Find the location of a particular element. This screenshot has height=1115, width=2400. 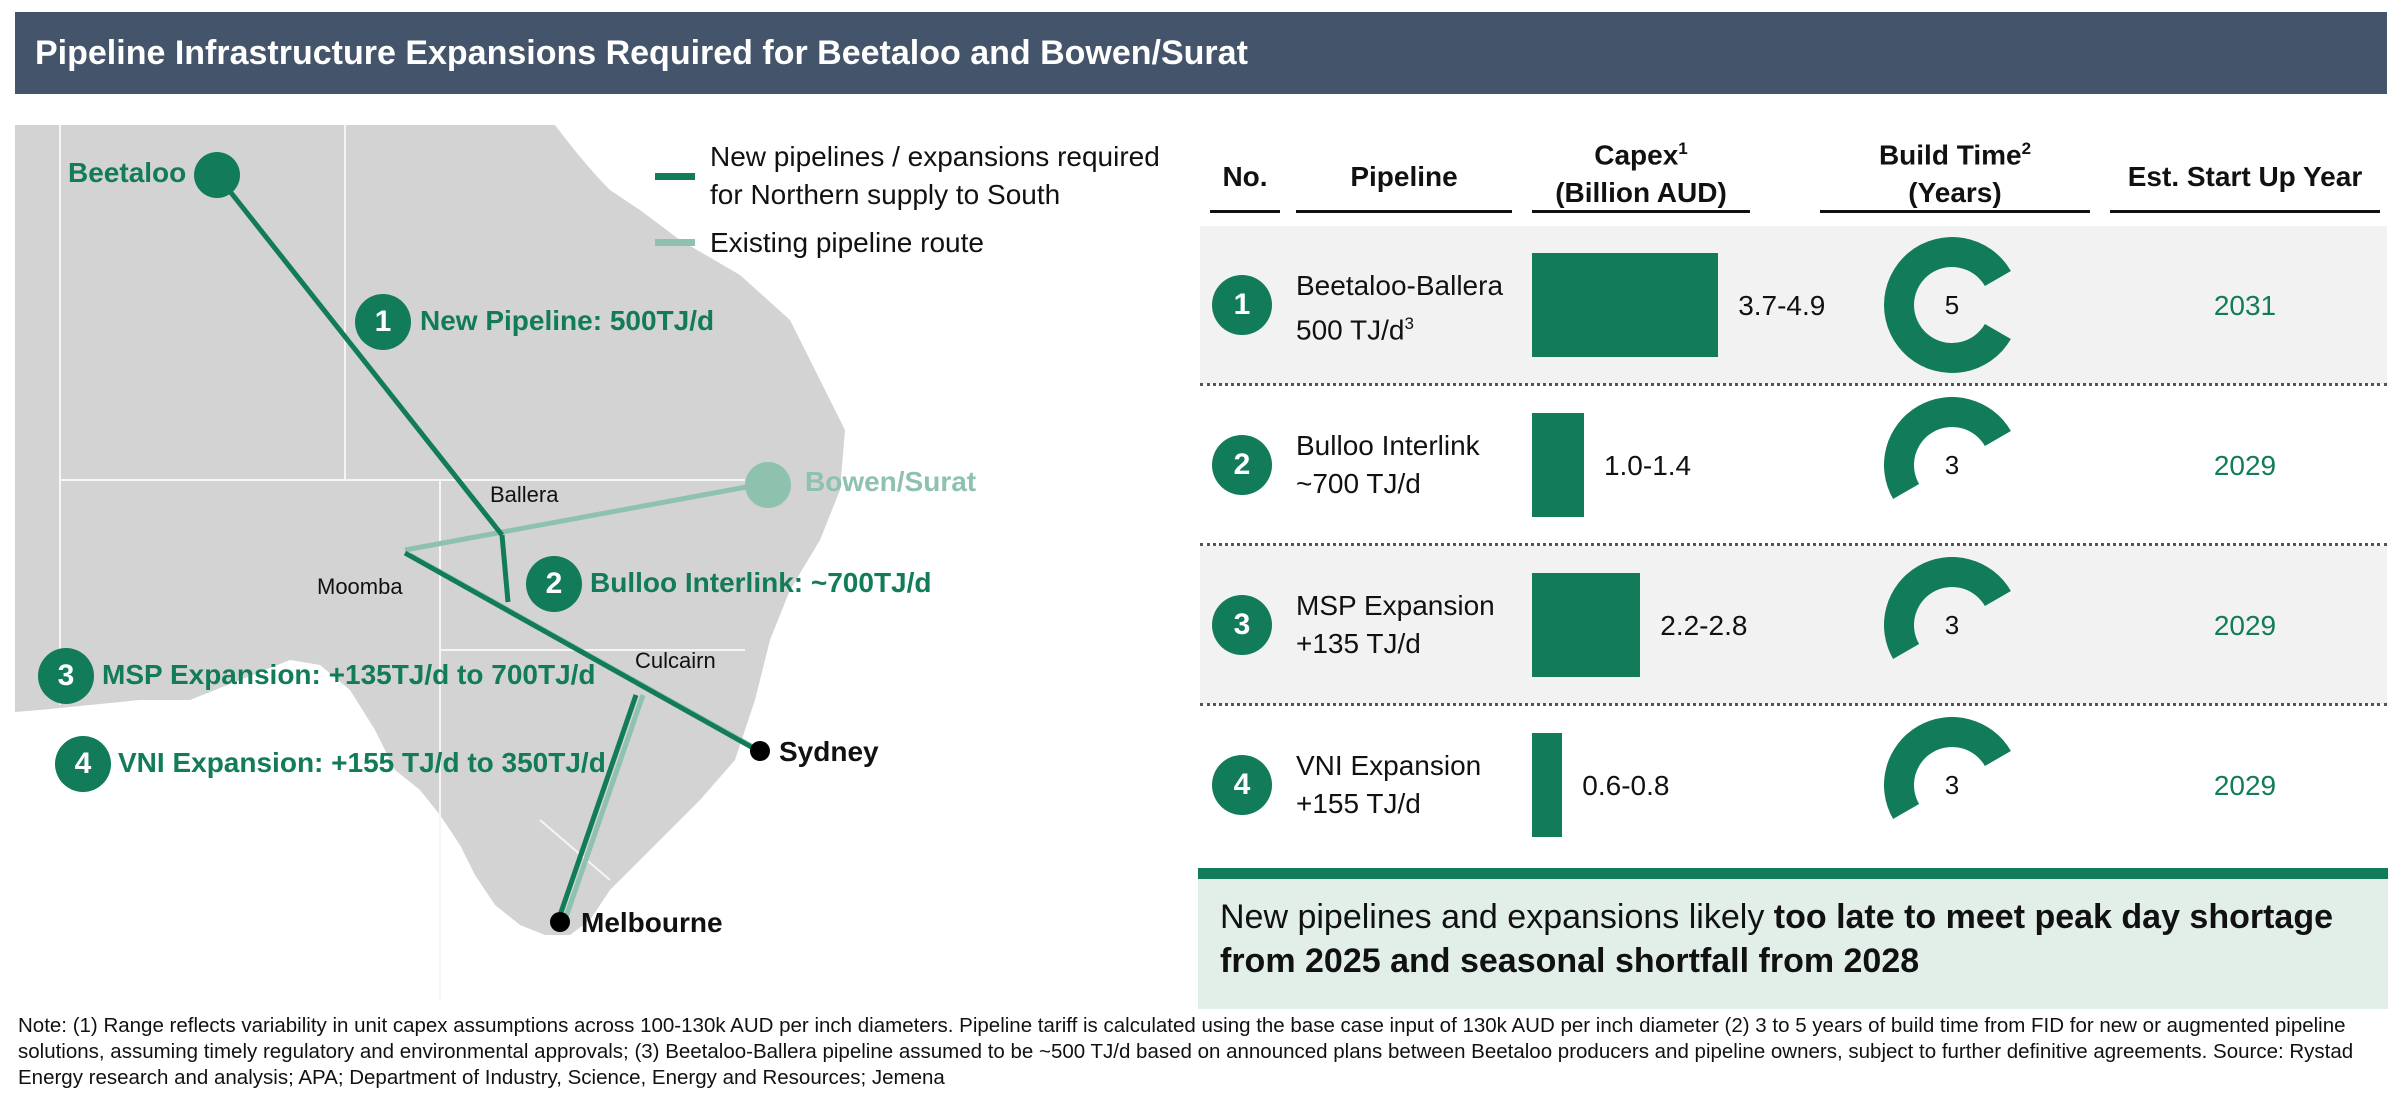

melbourne-dot is located at coordinates (560, 922).